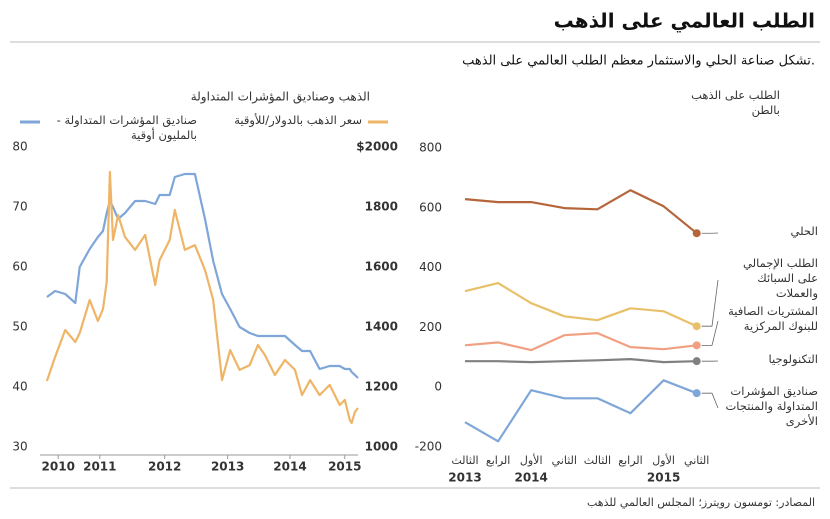 This screenshot has width=830, height=519. What do you see at coordinates (227, 467) in the screenshot?
I see `x-tick-label: 2013` at bounding box center [227, 467].